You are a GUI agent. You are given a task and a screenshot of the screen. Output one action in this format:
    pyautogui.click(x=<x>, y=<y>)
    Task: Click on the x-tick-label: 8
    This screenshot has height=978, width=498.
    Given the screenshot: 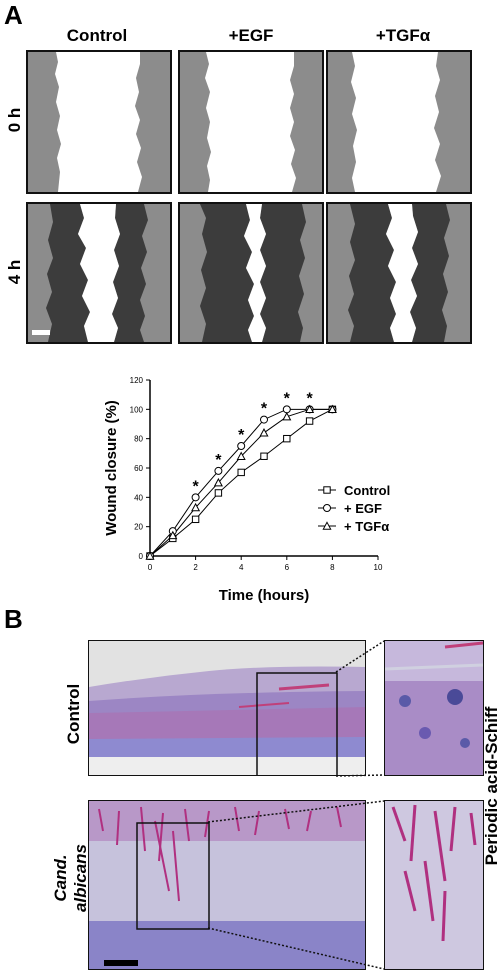 What is the action you would take?
    pyautogui.click(x=332, y=567)
    